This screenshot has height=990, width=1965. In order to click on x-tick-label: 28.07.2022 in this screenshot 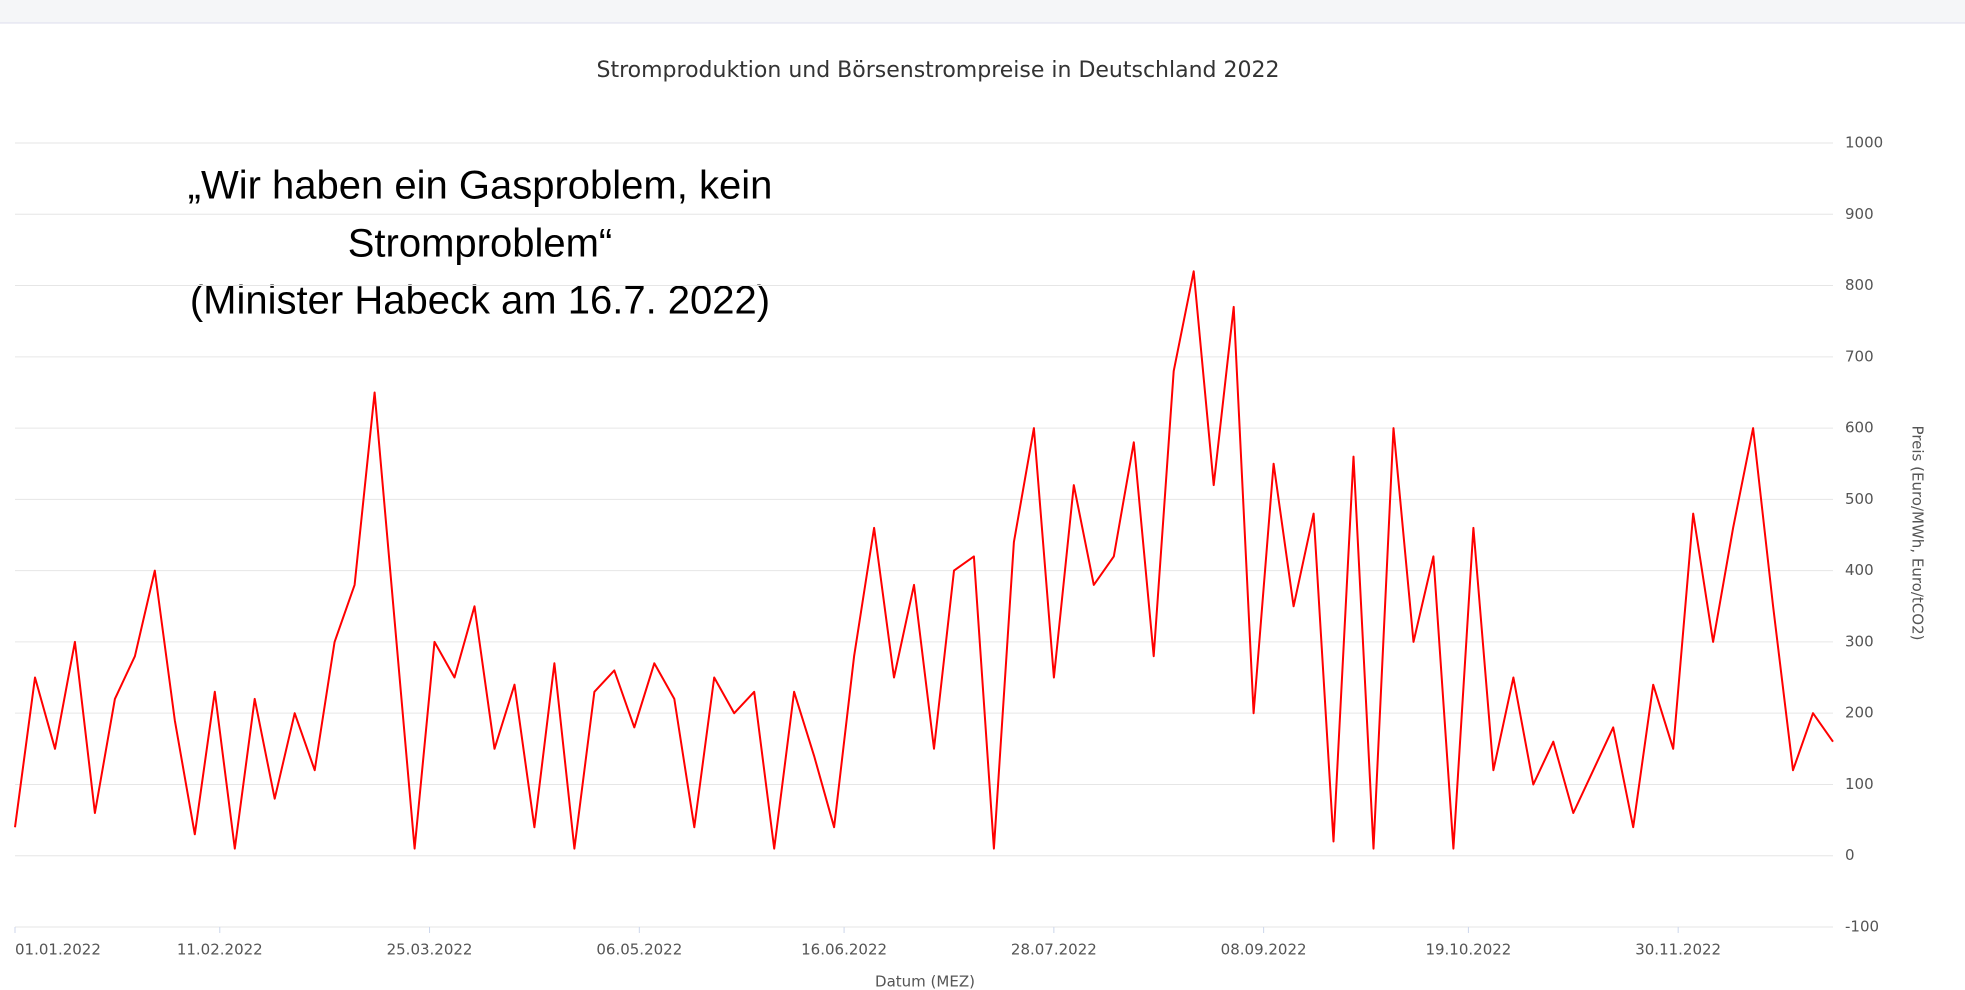, I will do `click(1054, 950)`.